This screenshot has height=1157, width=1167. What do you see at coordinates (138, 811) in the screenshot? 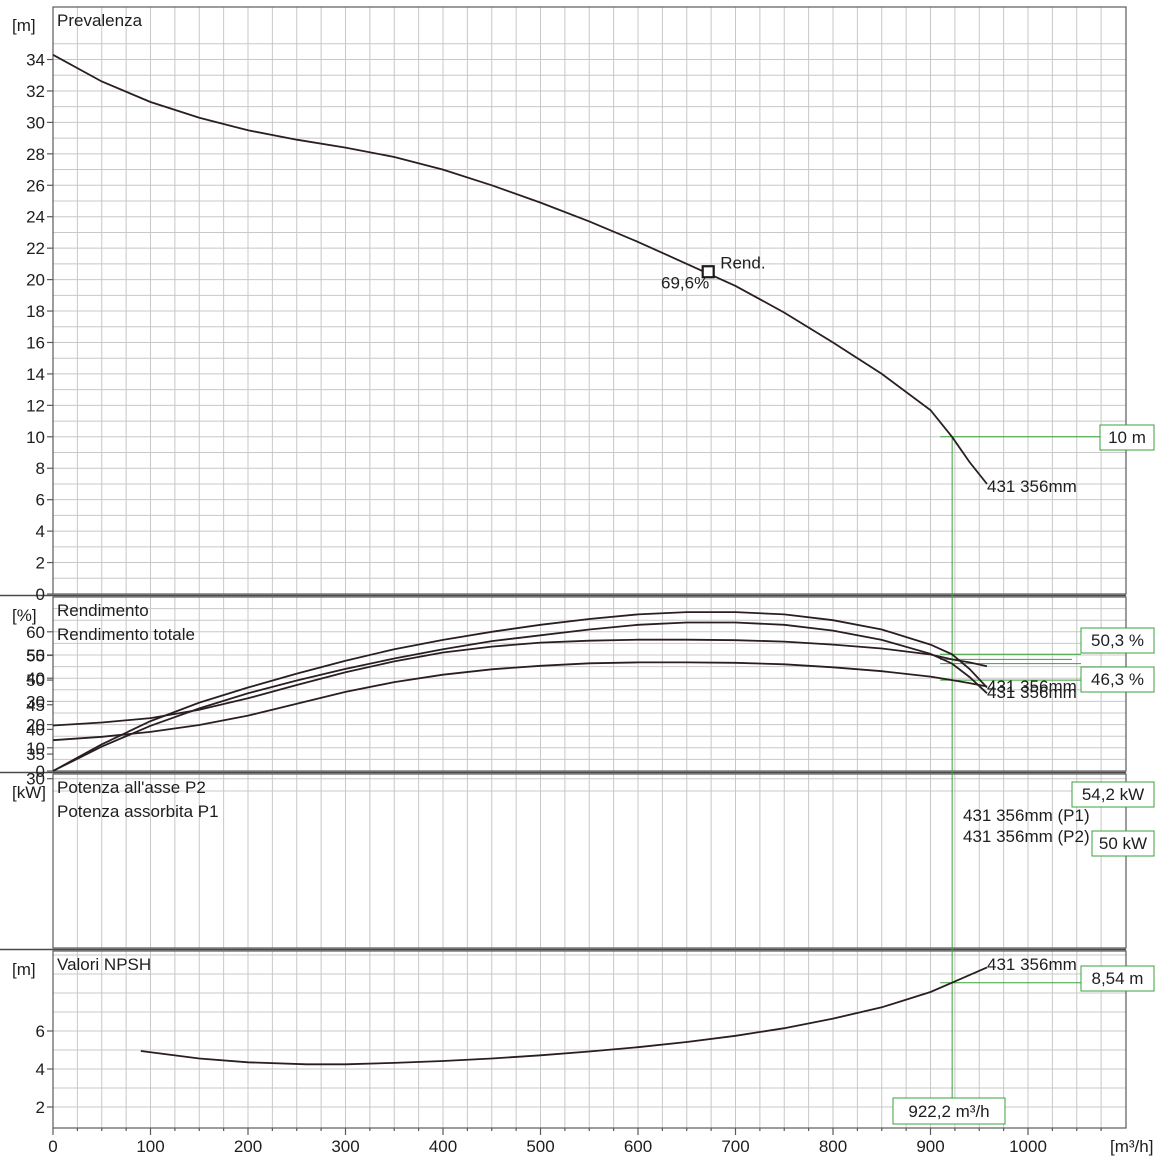
I see `panel-title: Potenza assorbita P1` at bounding box center [138, 811].